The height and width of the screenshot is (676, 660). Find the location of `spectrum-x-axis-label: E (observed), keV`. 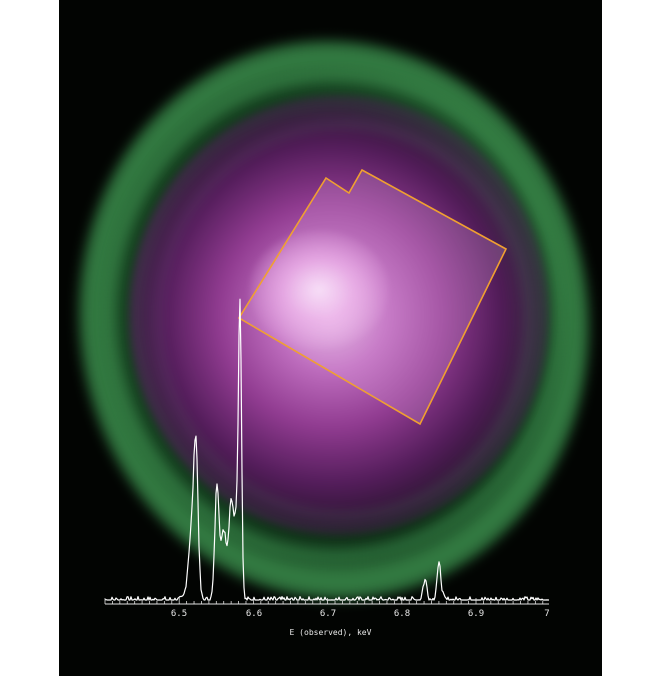

spectrum-x-axis-label: E (observed), keV is located at coordinates (330, 632).